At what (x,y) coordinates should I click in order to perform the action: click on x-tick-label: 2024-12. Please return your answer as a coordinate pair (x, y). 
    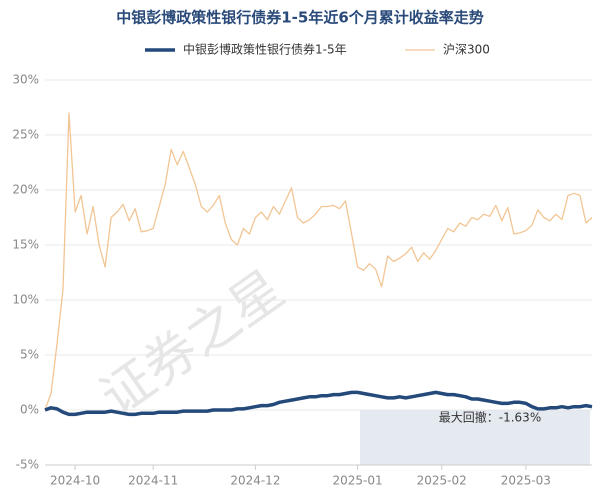
    Looking at the image, I should click on (255, 481).